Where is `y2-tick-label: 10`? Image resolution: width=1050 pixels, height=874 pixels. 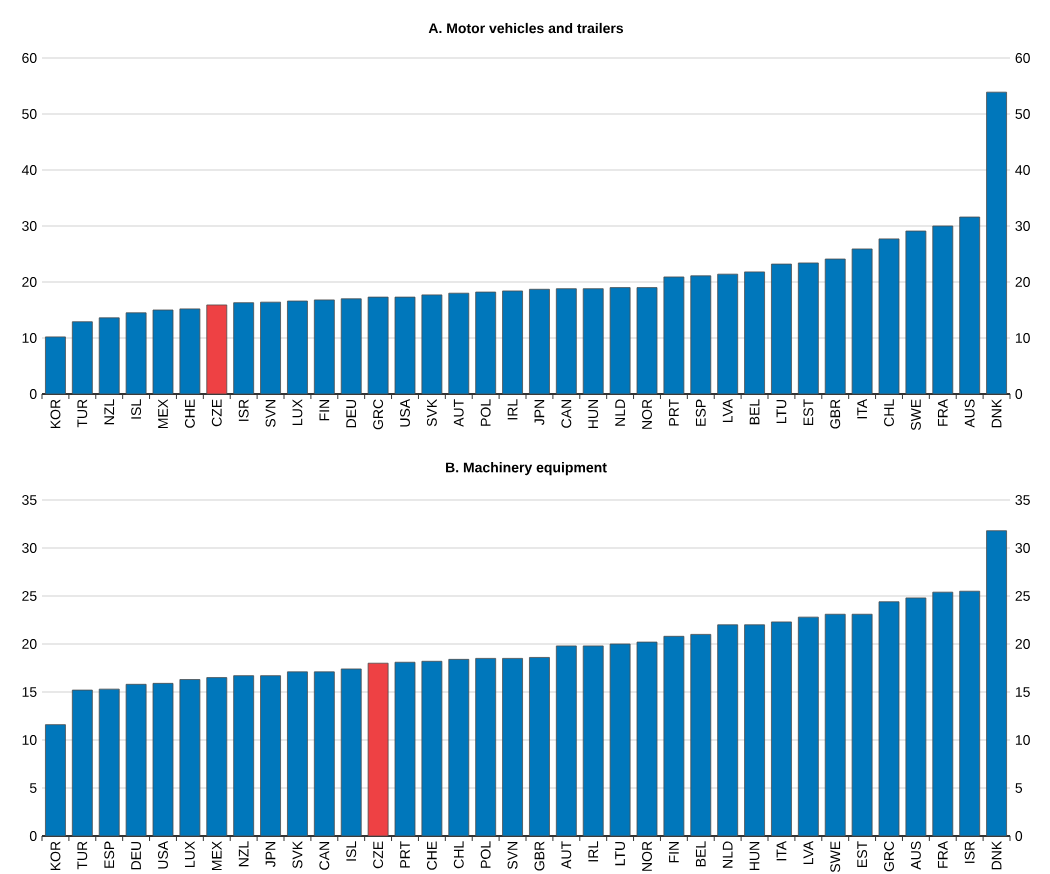 y2-tick-label: 10 is located at coordinates (1022, 338).